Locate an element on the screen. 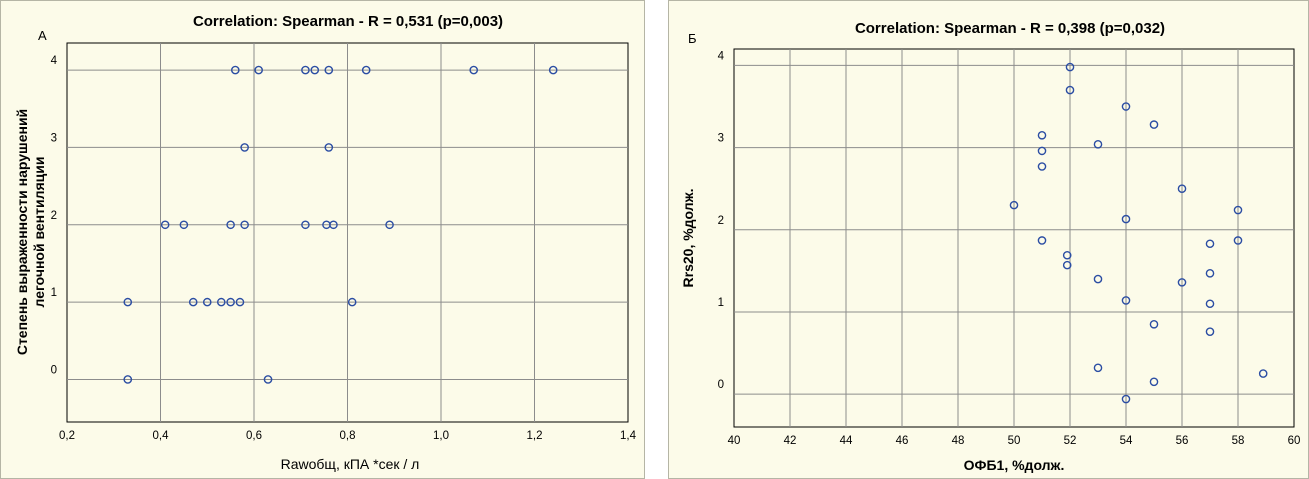 This screenshot has height=479, width=1309. data-points is located at coordinates (1138, 233).